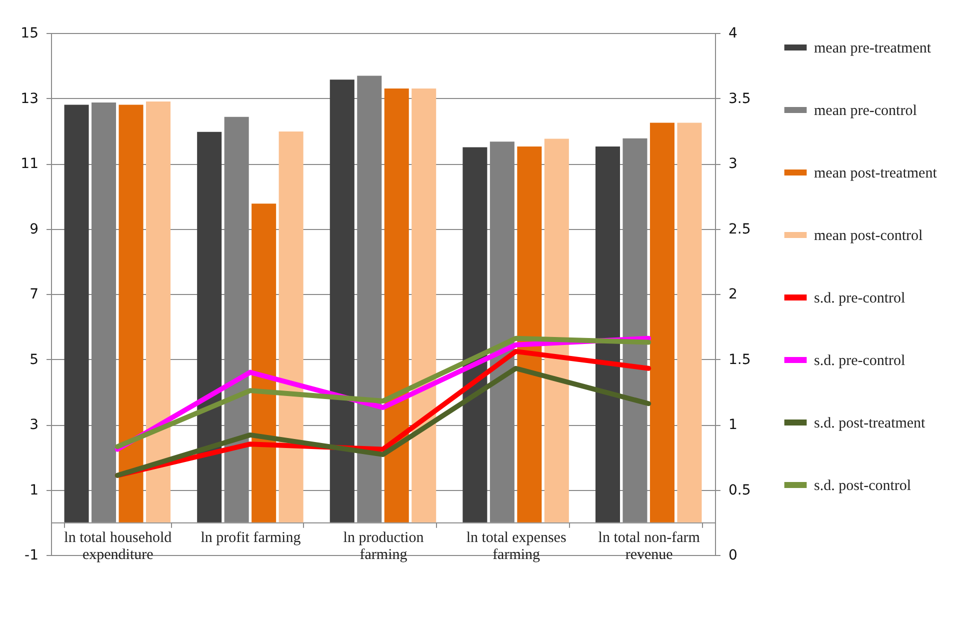  What do you see at coordinates (733, 425) in the screenshot?
I see `y2-tick-label: 1` at bounding box center [733, 425].